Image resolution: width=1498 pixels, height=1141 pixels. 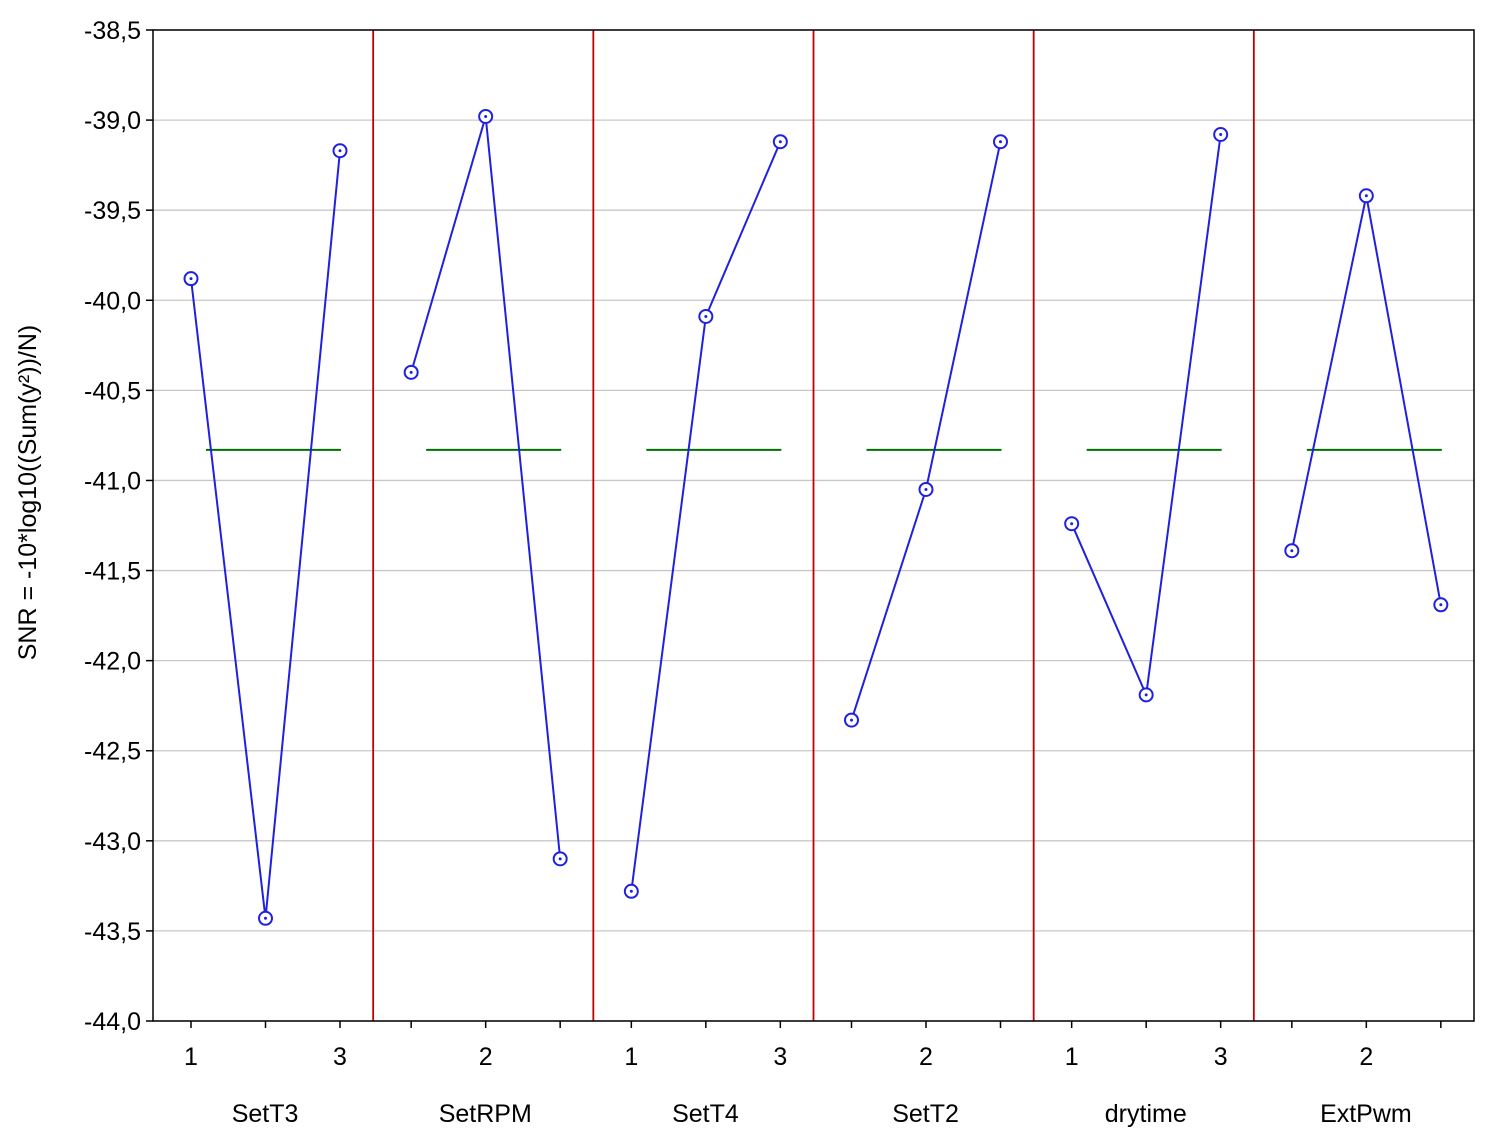 What do you see at coordinates (112, 391) in the screenshot?
I see `y-tick-label: -40,5` at bounding box center [112, 391].